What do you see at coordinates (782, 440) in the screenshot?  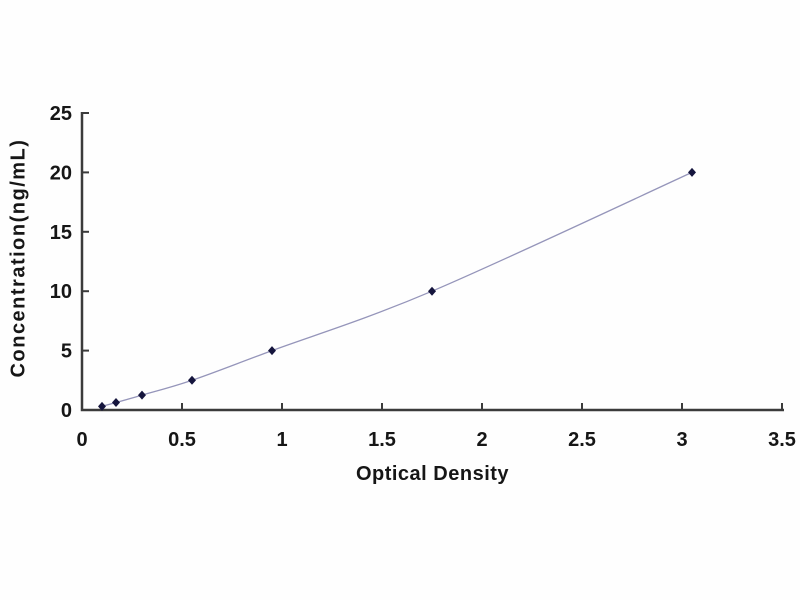 I see `x-tick-label: 3.5` at bounding box center [782, 440].